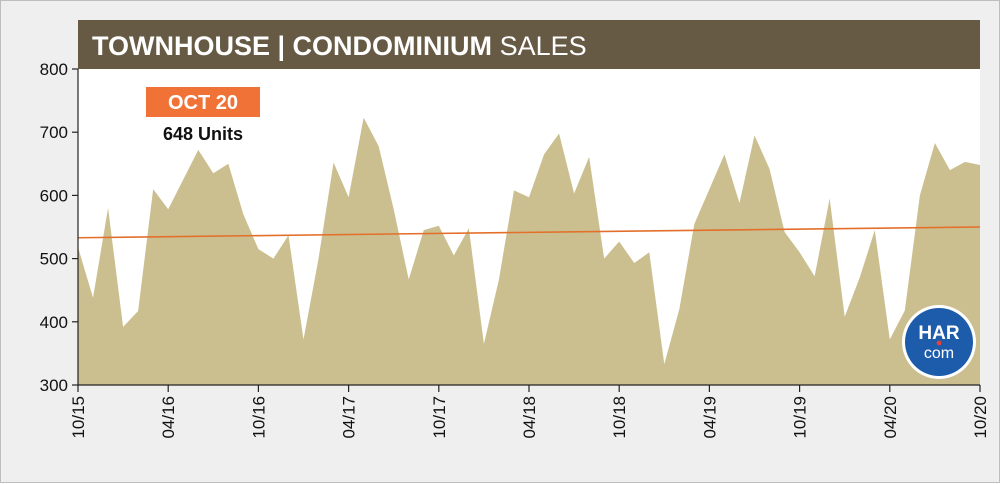 Image resolution: width=1000 pixels, height=484 pixels. What do you see at coordinates (54, 259) in the screenshot?
I see `y-tick-label: 500` at bounding box center [54, 259].